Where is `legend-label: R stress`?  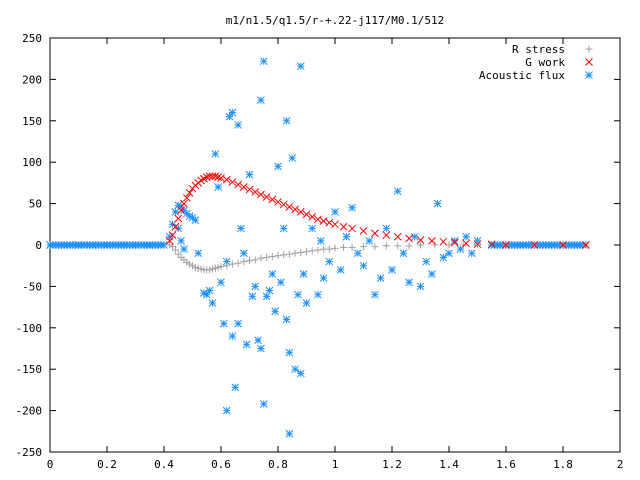
legend-label: R stress is located at coordinates (538, 49).